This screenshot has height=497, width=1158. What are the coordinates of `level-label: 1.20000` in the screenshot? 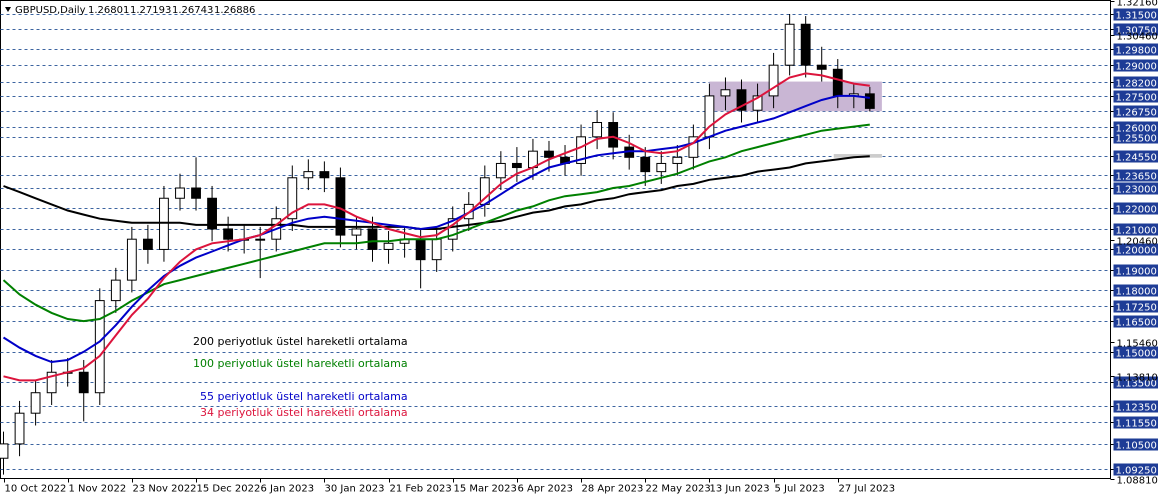 It's located at (1136, 251).